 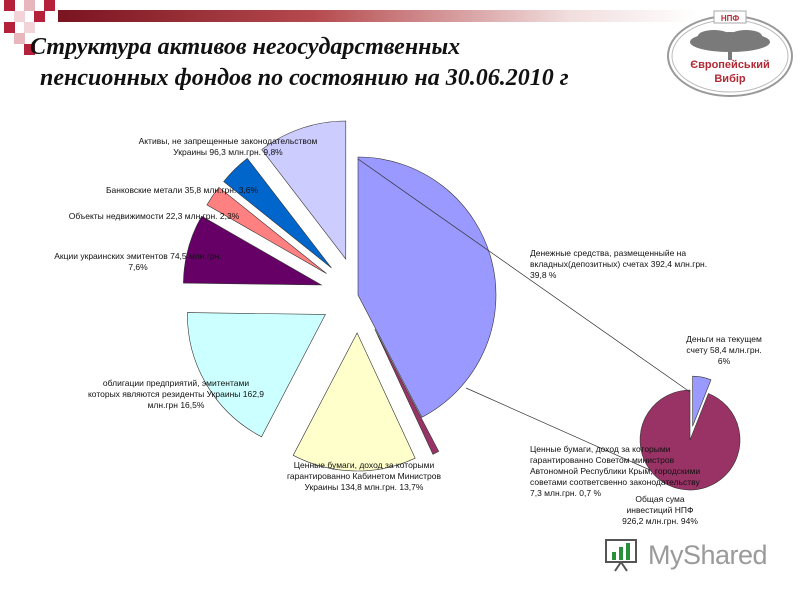 I want to click on logo-line-2: Вибір, so click(x=730, y=79).